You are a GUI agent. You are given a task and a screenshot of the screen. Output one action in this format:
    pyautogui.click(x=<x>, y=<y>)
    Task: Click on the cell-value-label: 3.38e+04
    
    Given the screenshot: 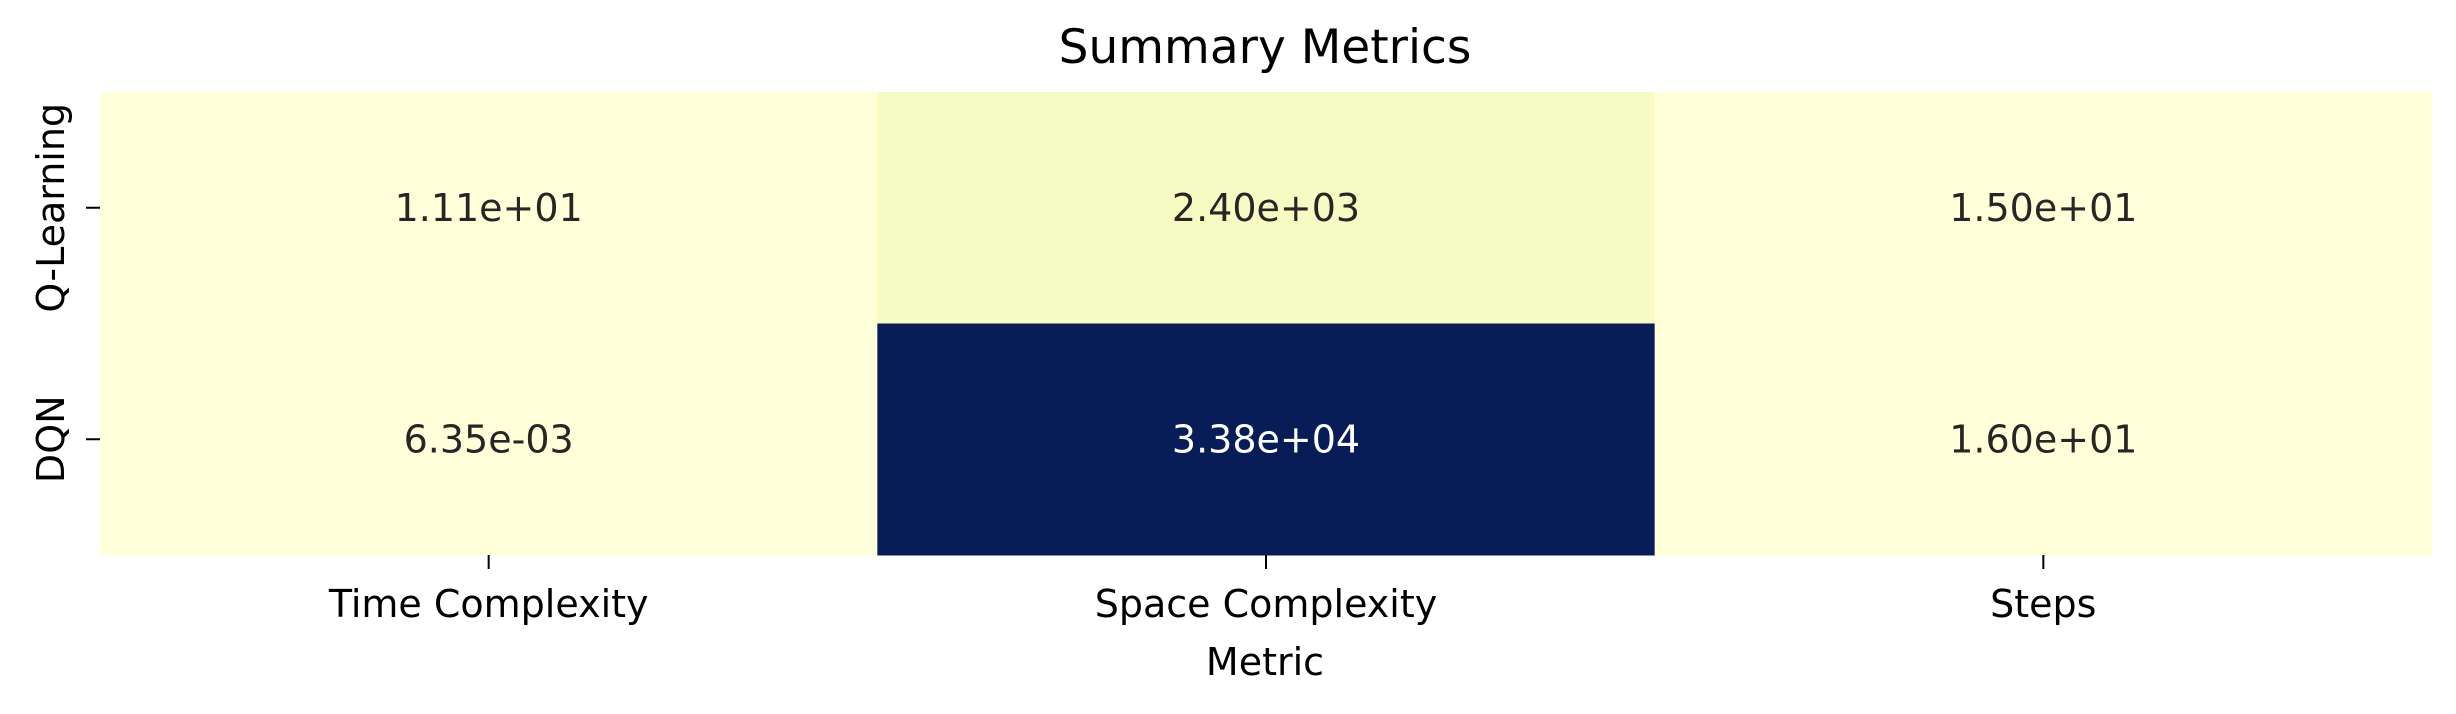 What is the action you would take?
    pyautogui.click(x=1266, y=439)
    